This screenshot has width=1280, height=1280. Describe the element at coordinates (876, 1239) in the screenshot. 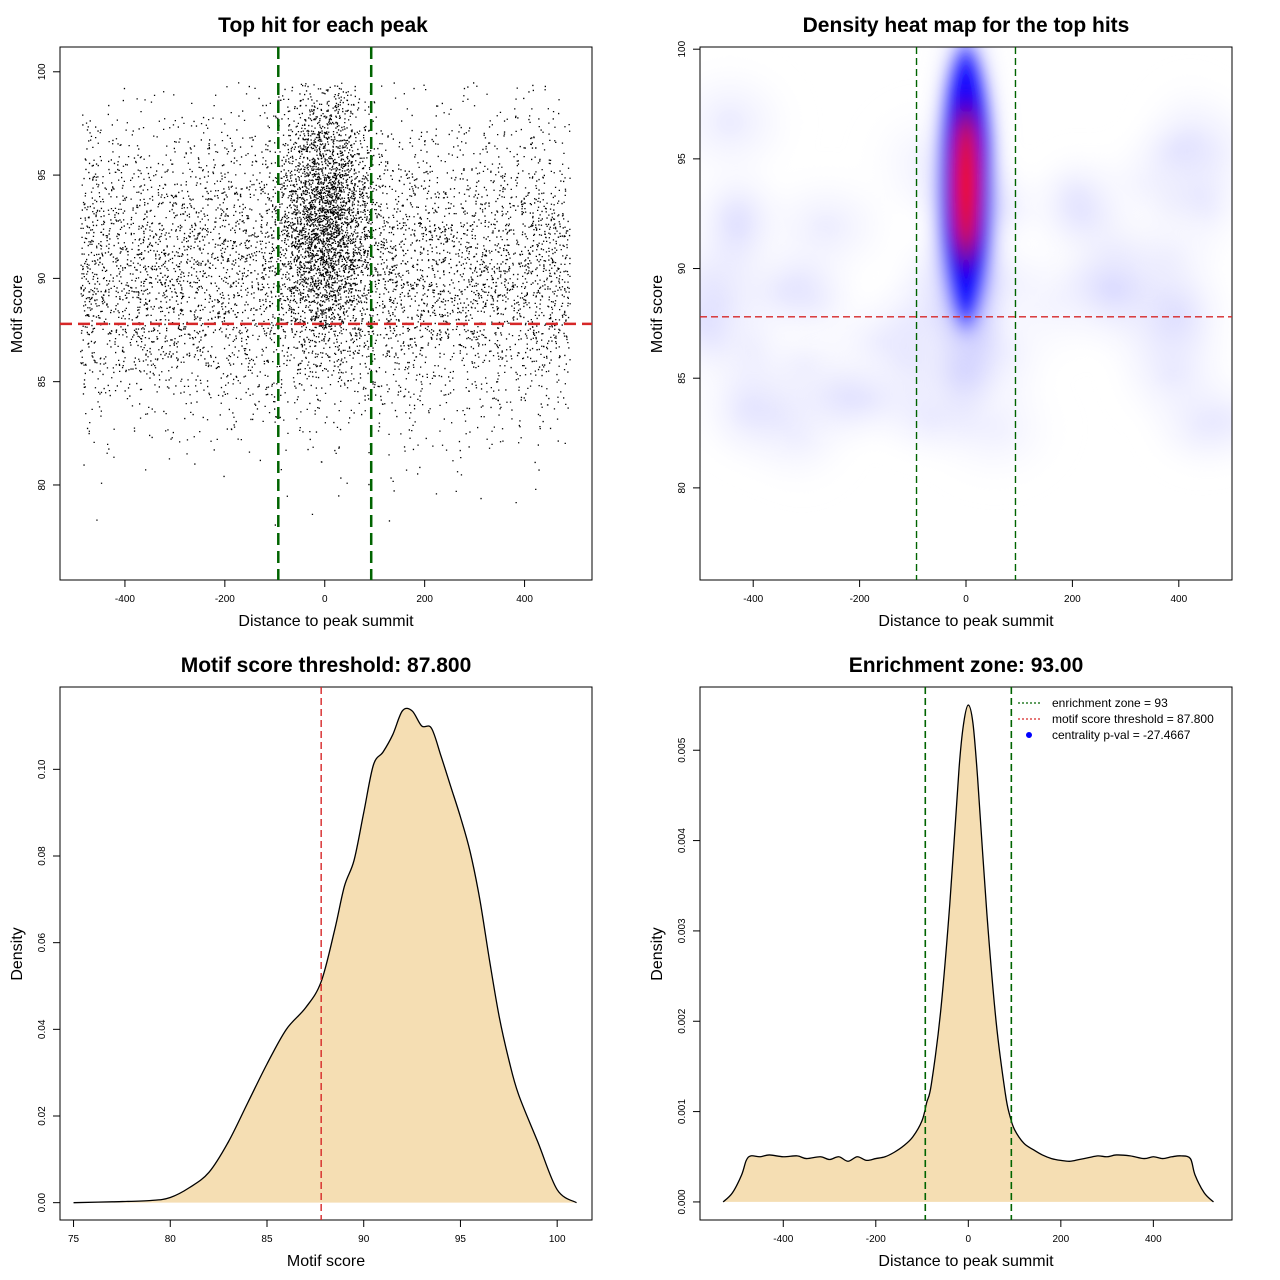

I see `distance-density-x-tick-label: -200` at that location.